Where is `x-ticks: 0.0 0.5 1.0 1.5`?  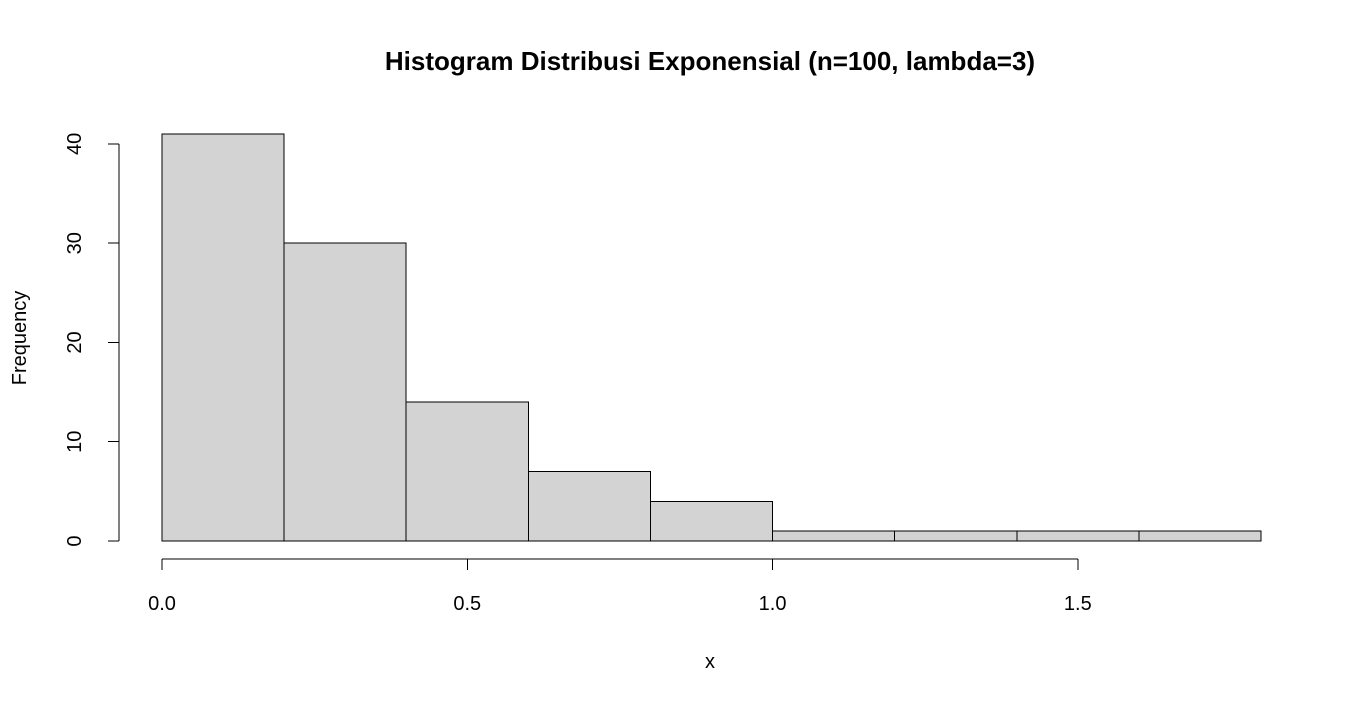 x-ticks: 0.0 0.5 1.0 1.5 is located at coordinates (620, 587).